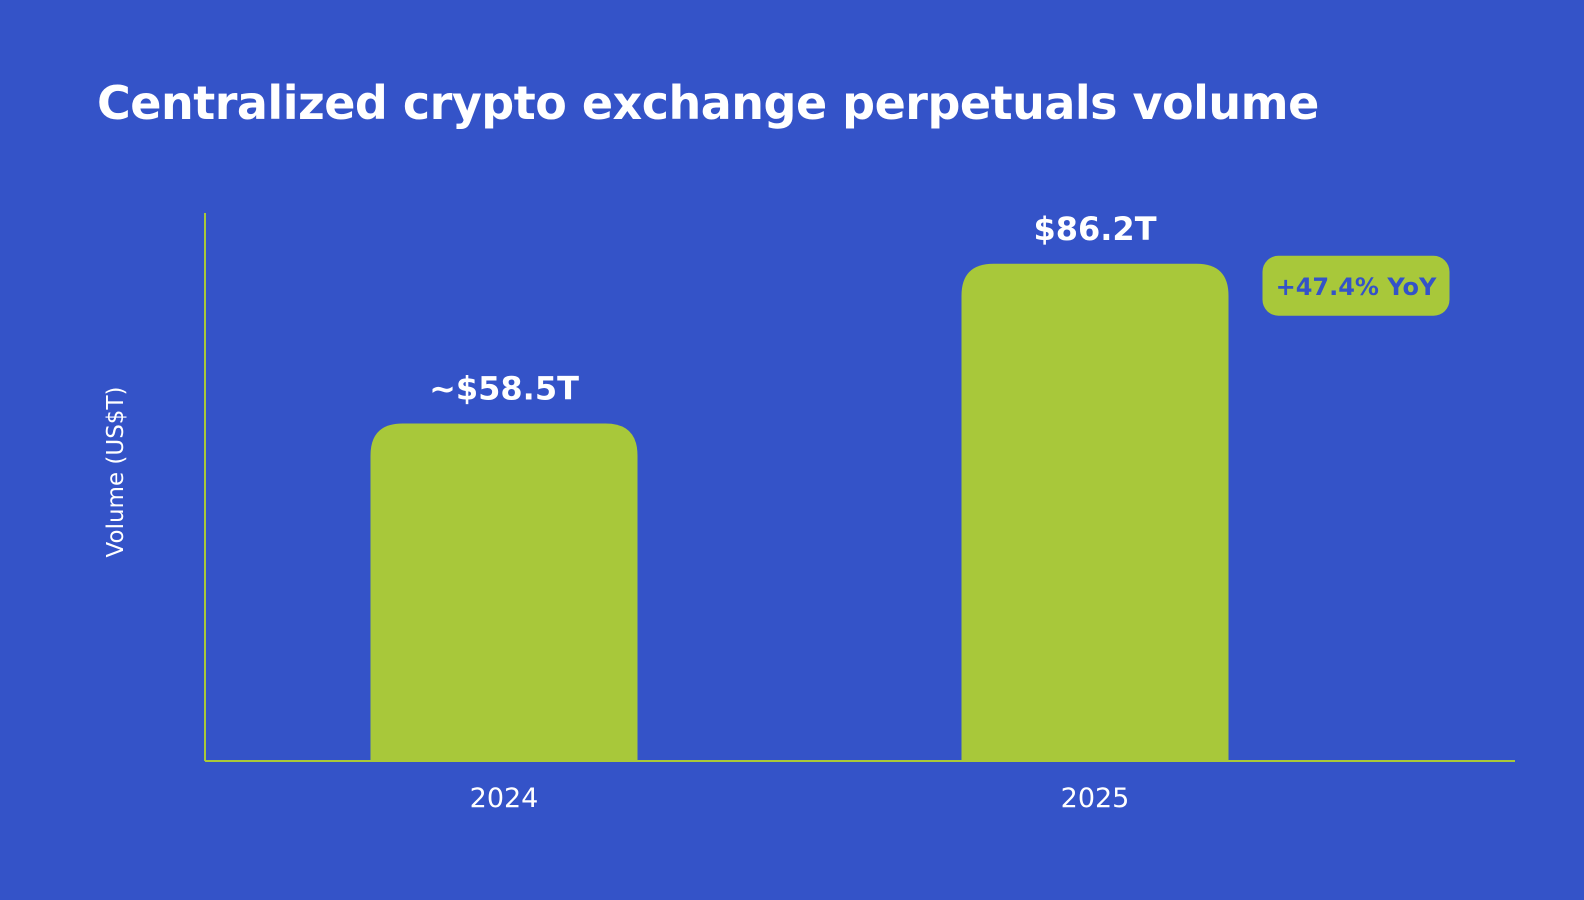 This screenshot has height=900, width=1584. I want to click on y-axis-label: Volume (US$T), so click(116, 472).